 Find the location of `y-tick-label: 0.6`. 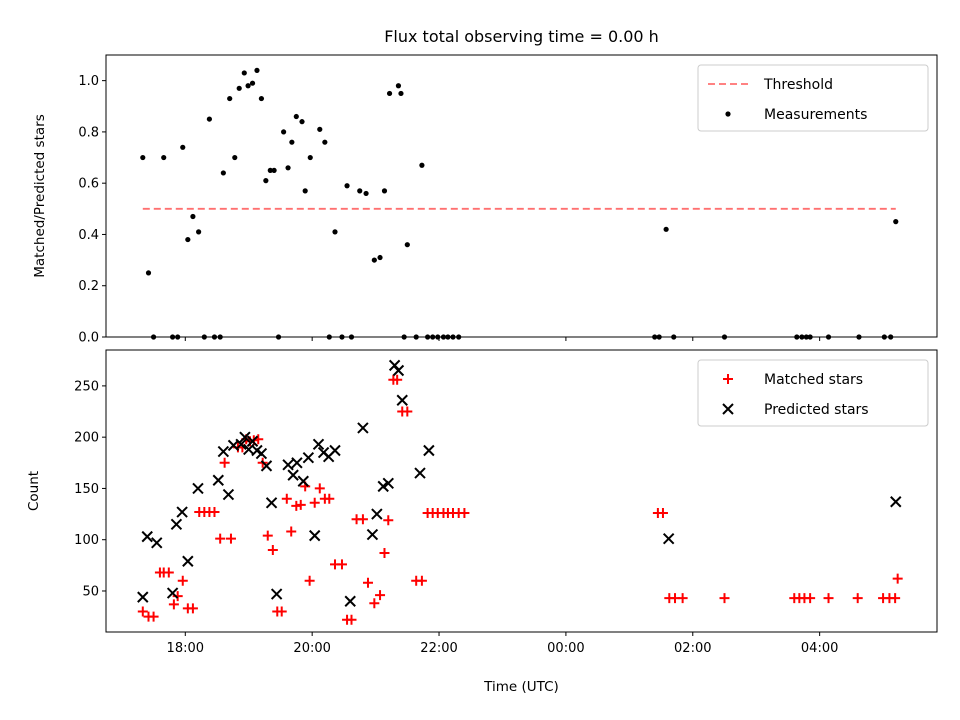

y-tick-label: 0.6 is located at coordinates (88, 184).